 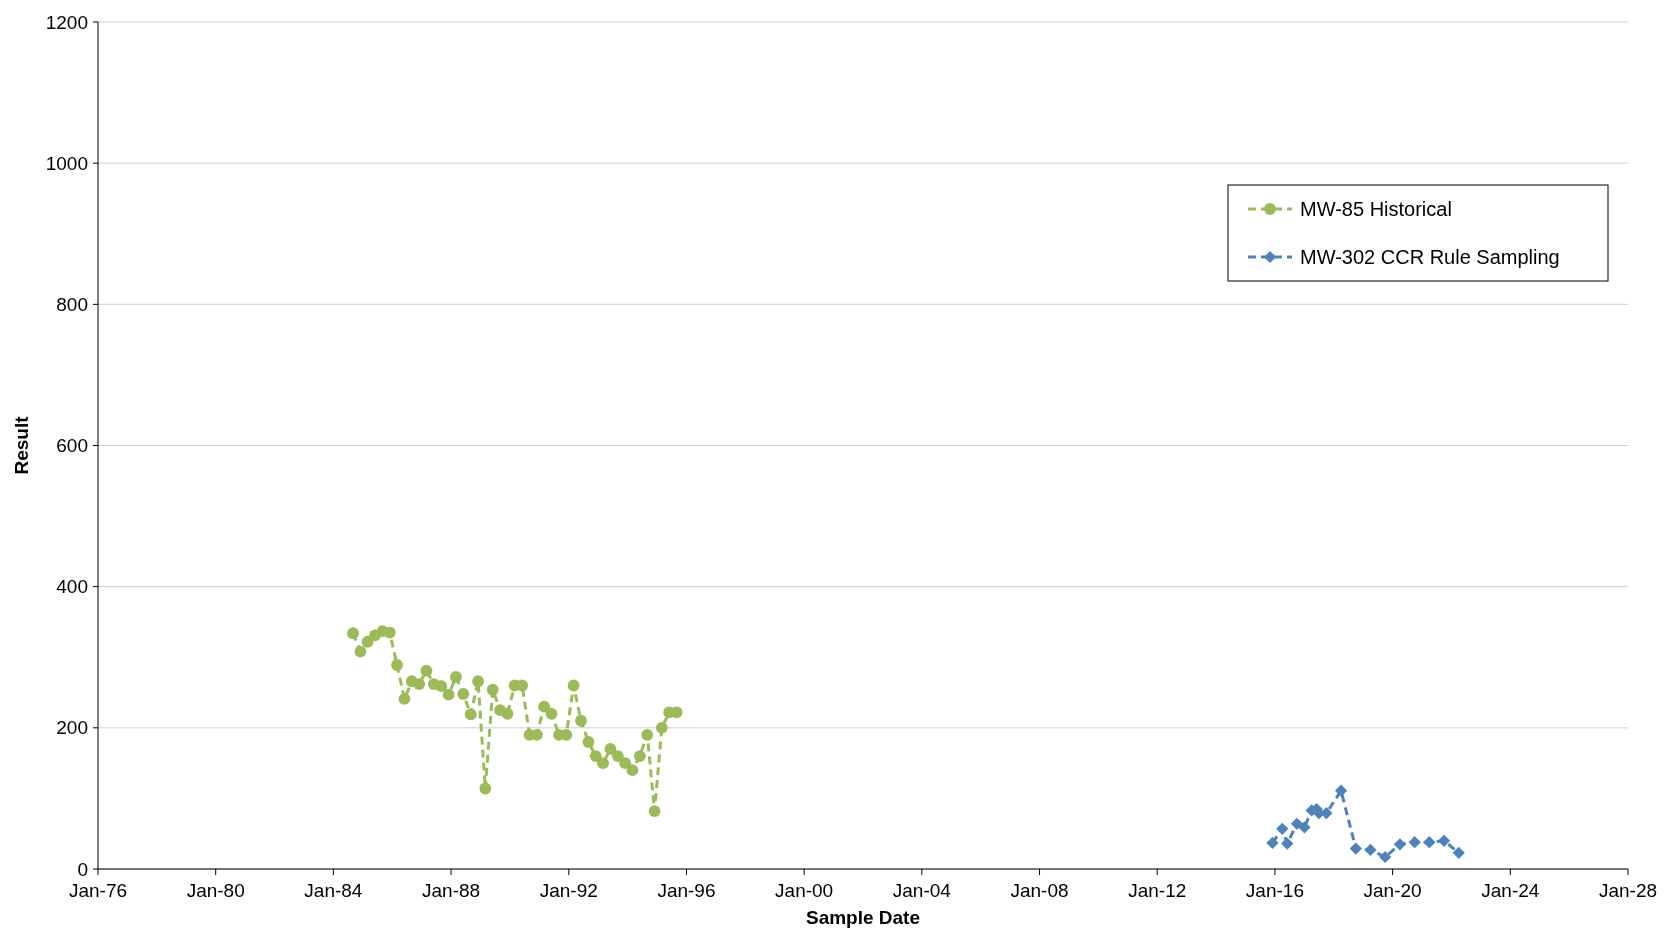 I want to click on y-tick-label: 1000, so click(x=66, y=163).